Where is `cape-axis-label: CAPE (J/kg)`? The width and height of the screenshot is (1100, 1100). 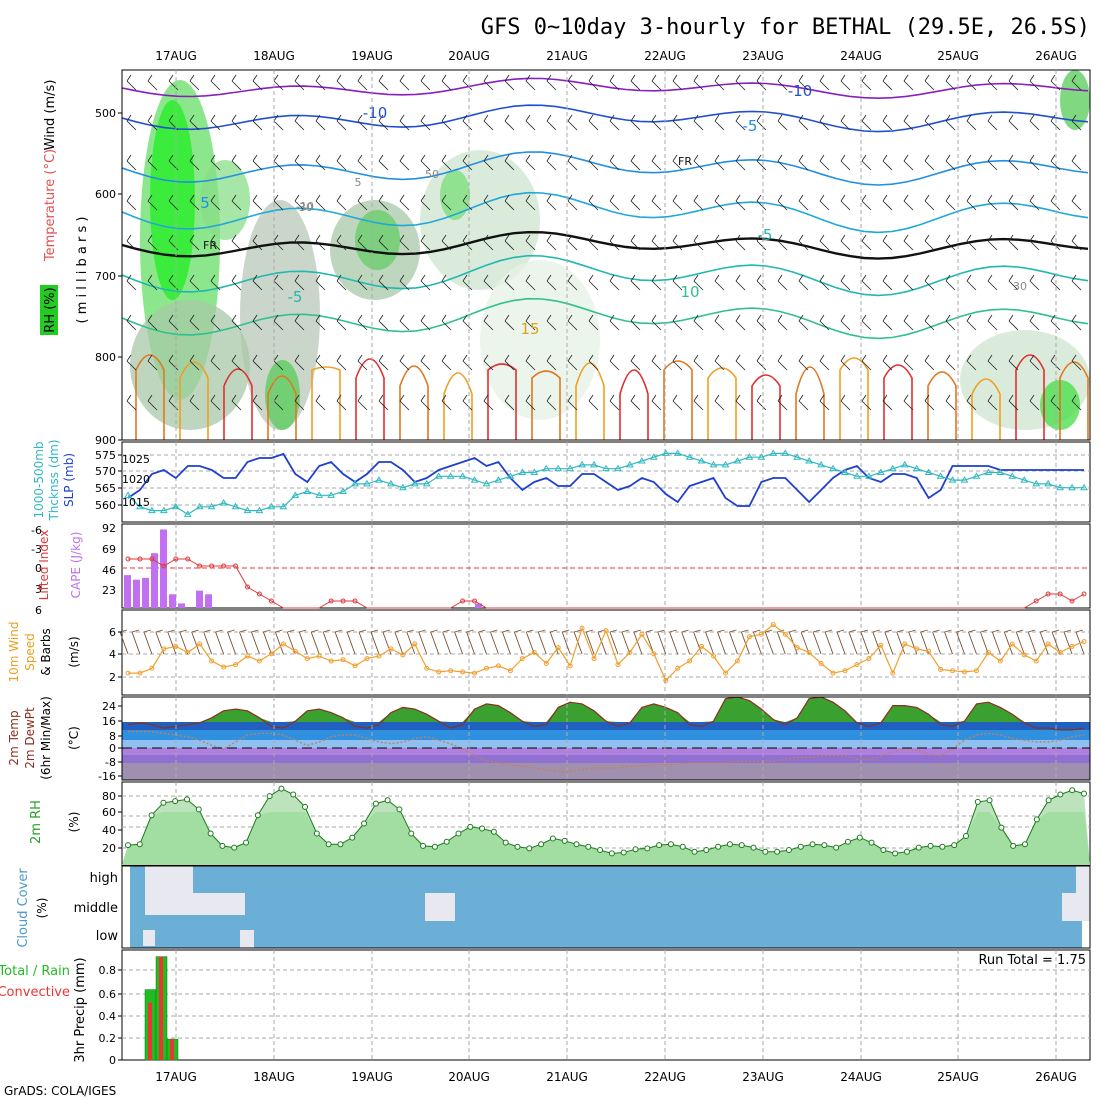
cape-axis-label: CAPE (J/kg) is located at coordinates (76, 565).